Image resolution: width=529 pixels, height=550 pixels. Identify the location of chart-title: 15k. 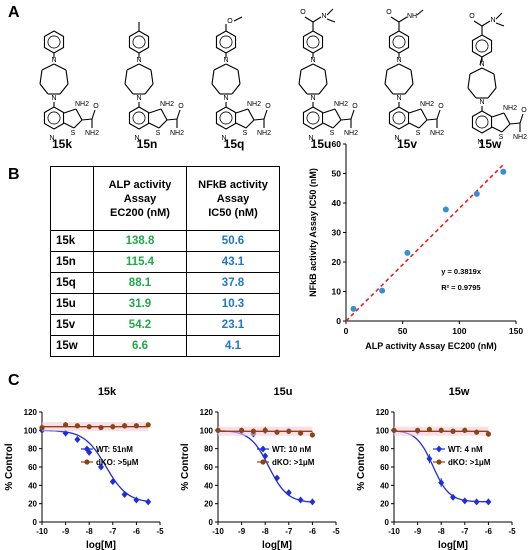
(107, 392).